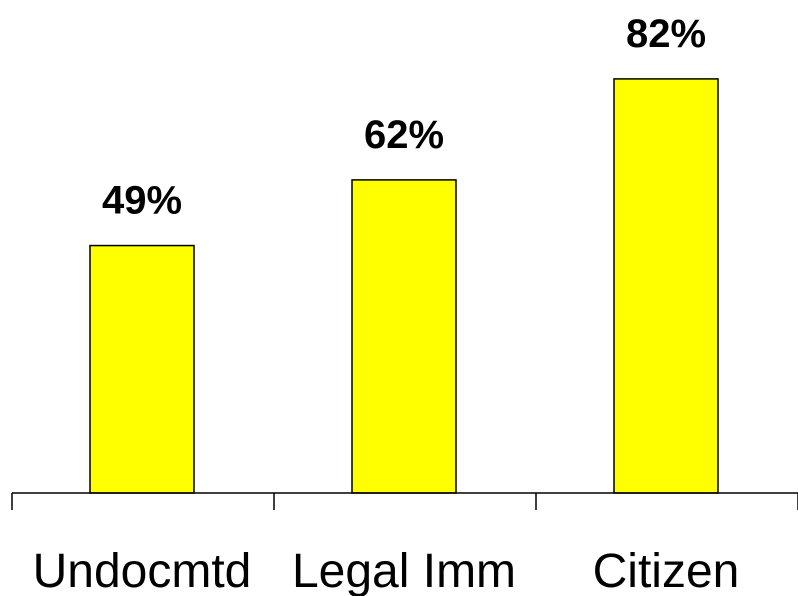 Image resolution: width=798 pixels, height=596 pixels. I want to click on category-labels: Undocmtd Legal Imm Citizen, so click(386, 570).